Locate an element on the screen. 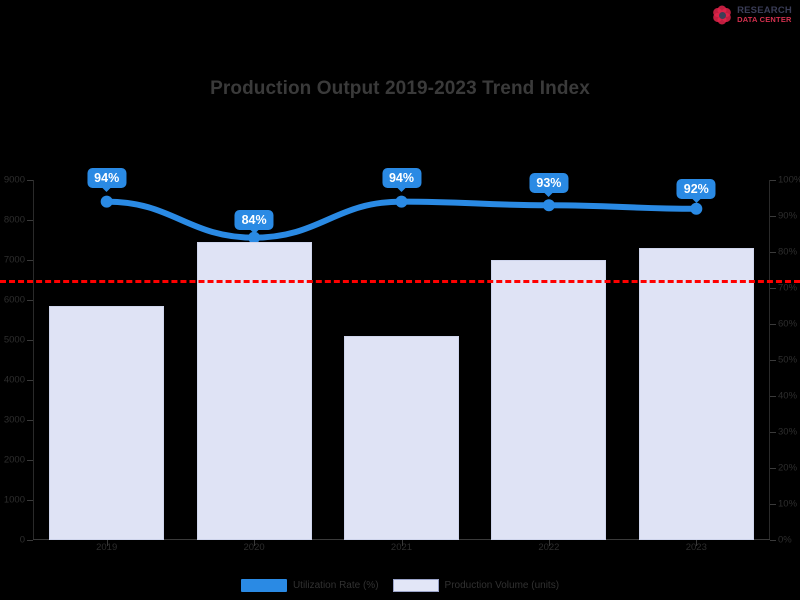 Image resolution: width=800 pixels, height=600 pixels. logo-line-2: DATA CENTER is located at coordinates (764, 20).